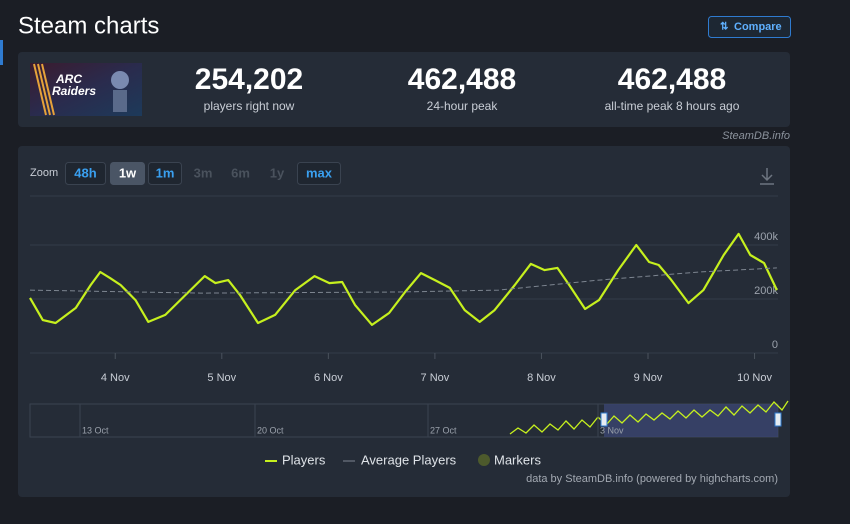 The width and height of the screenshot is (850, 524). Describe the element at coordinates (88, 25) in the screenshot. I see `page-title: Steam charts` at that location.